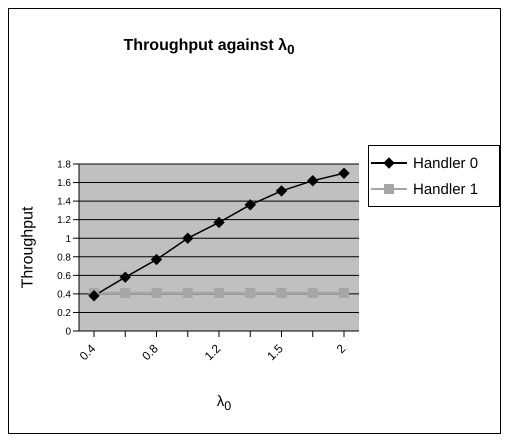  What do you see at coordinates (150, 352) in the screenshot?
I see `x-tick-label: 0.8` at bounding box center [150, 352].